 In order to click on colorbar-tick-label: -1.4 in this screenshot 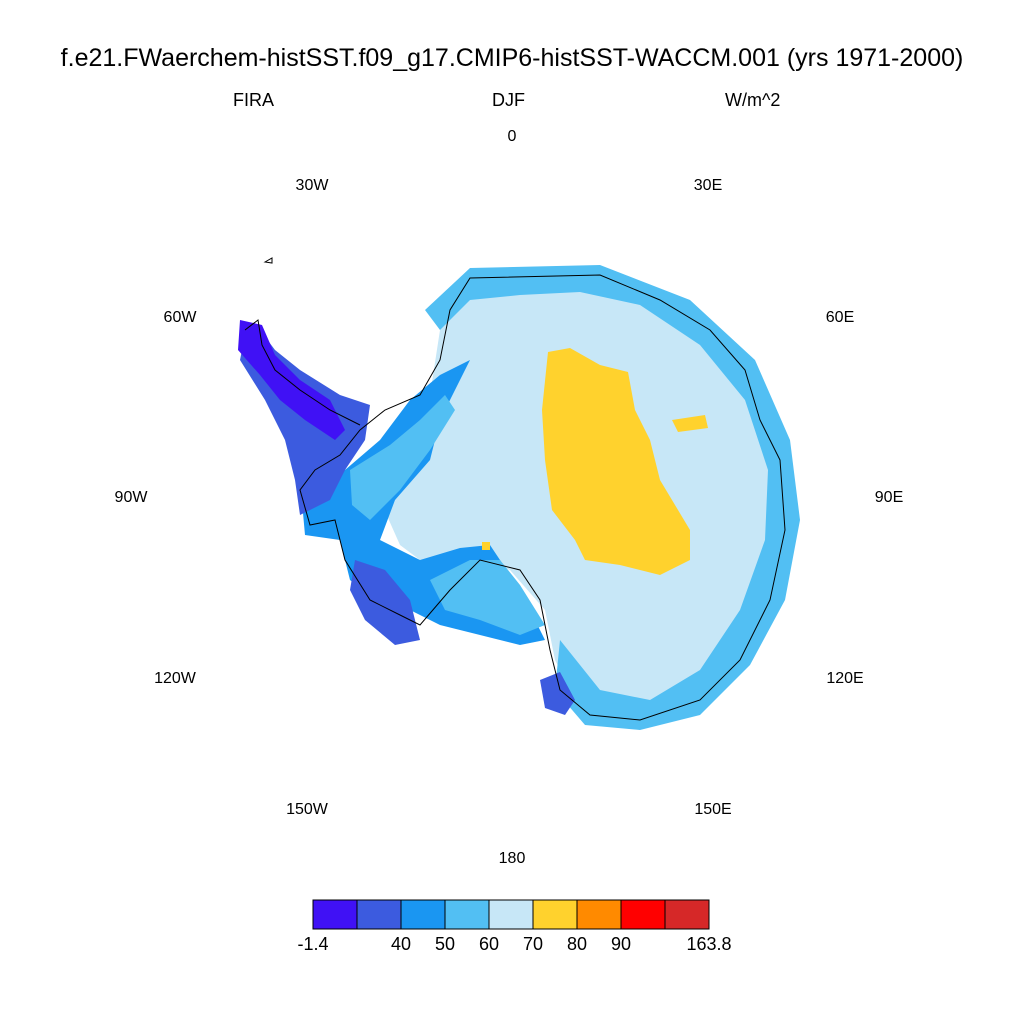, I will do `click(313, 944)`.